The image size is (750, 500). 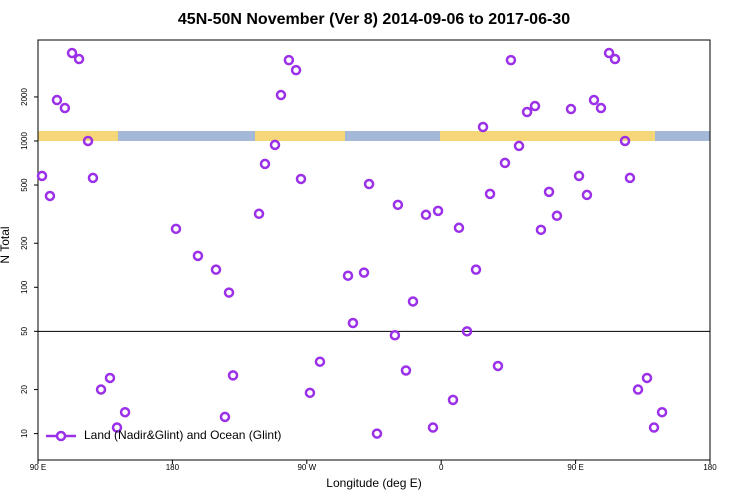 I want to click on y-tick-label: 200, so click(x=24, y=243).